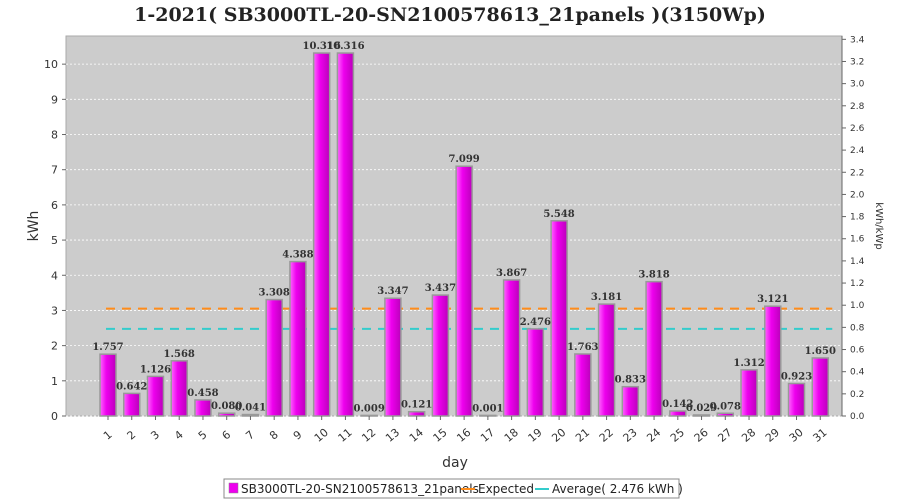 This screenshot has width=900, height=500. I want to click on data-label: 0.923, so click(796, 377).